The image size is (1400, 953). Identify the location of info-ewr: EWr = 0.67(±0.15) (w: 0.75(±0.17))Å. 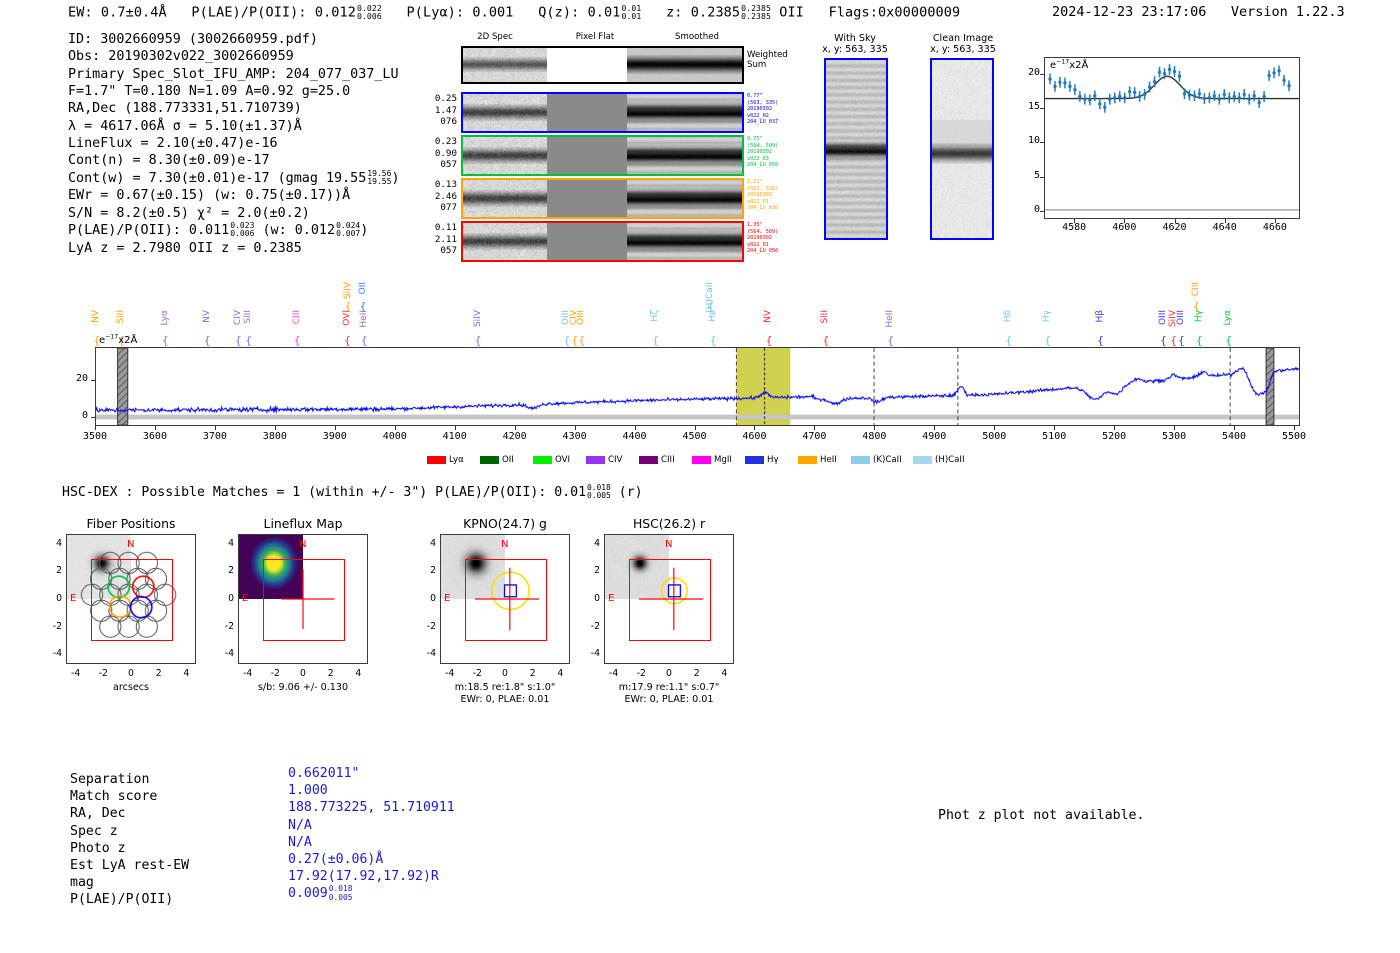
(209, 196).